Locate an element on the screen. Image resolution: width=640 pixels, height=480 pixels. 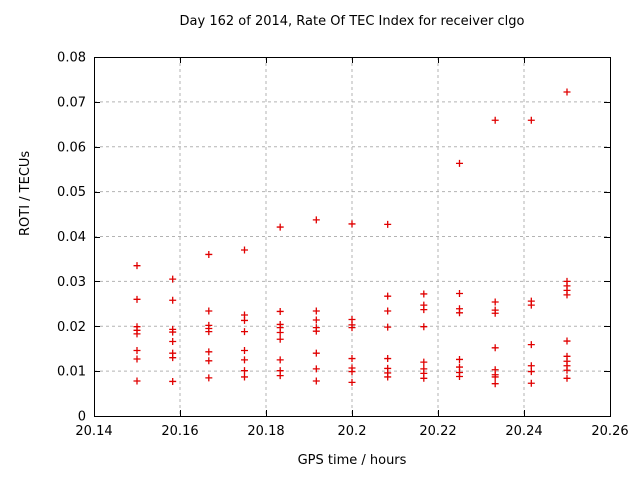
svg-text: 20.22 is located at coordinates (437, 431).